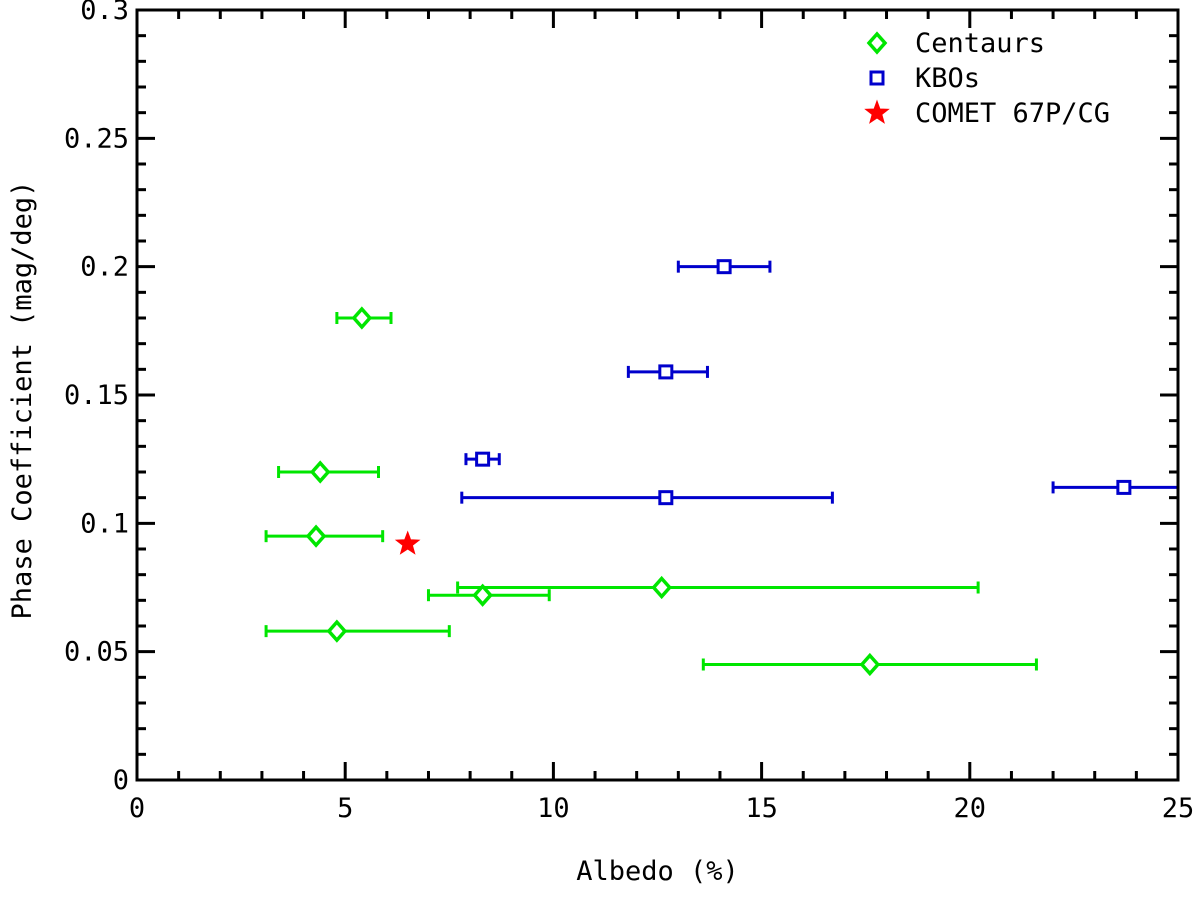  Describe the element at coordinates (877, 78) in the screenshot. I see `legend-kbos-marker` at that location.